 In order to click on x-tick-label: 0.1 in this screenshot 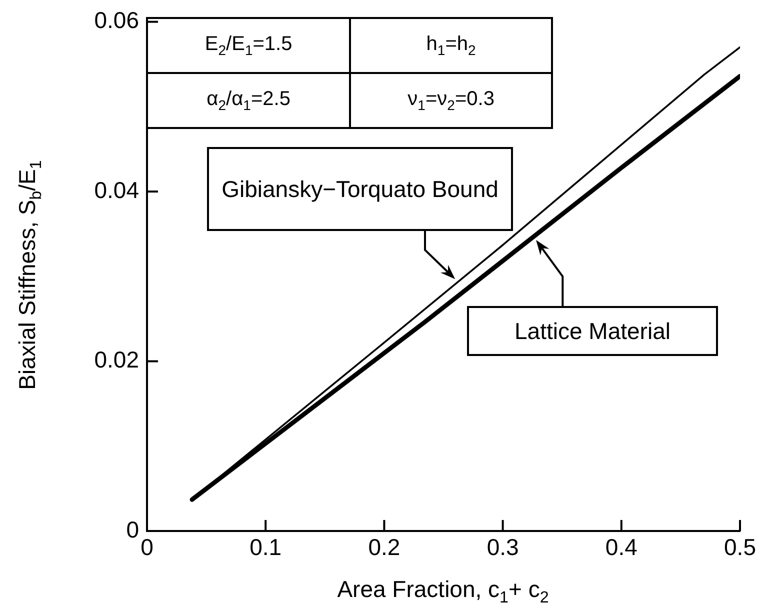, I will do `click(266, 547)`.